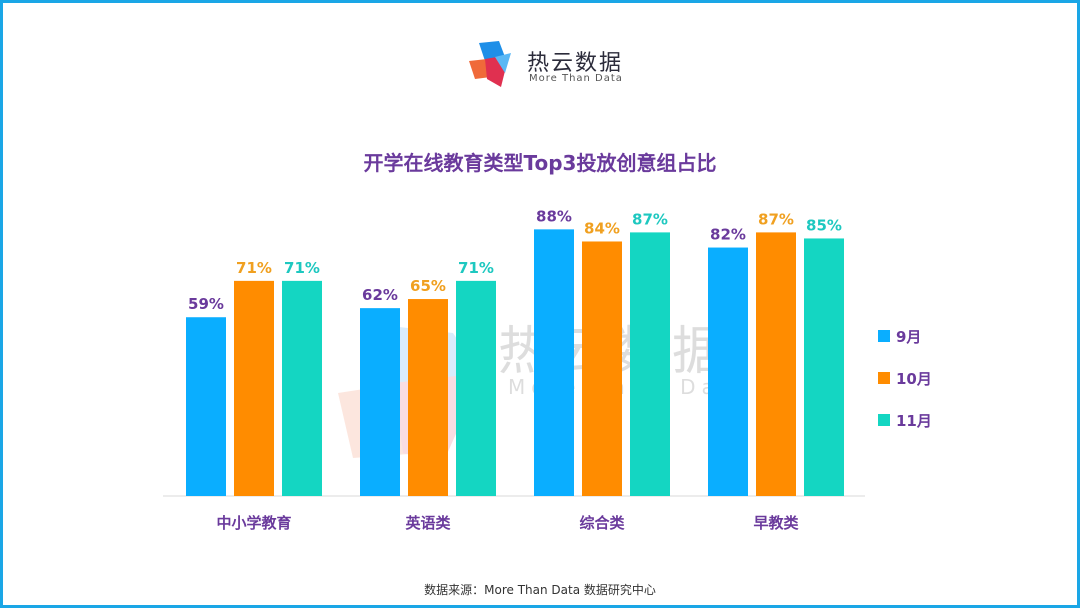 This screenshot has width=1080, height=608. Describe the element at coordinates (253, 523) in the screenshot. I see `category-label-1: 中小学教育` at that location.